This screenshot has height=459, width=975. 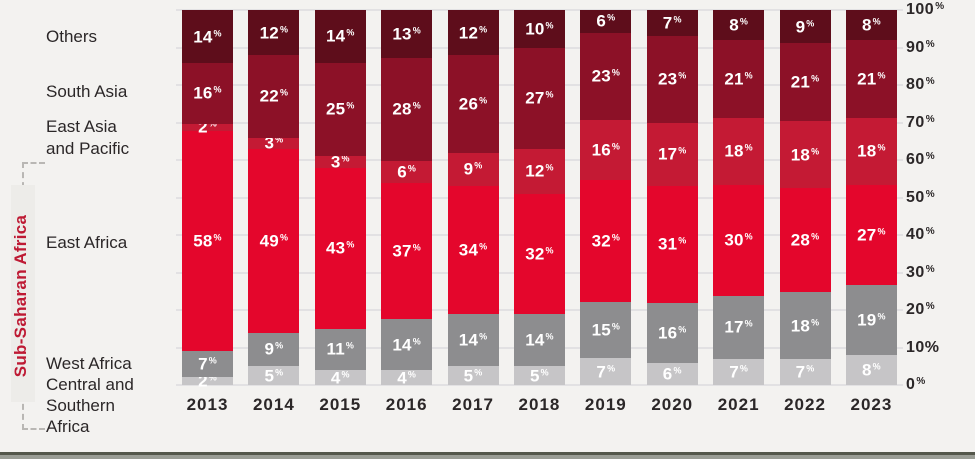 I want to click on x-axis-label: 2014, so click(x=273, y=404).